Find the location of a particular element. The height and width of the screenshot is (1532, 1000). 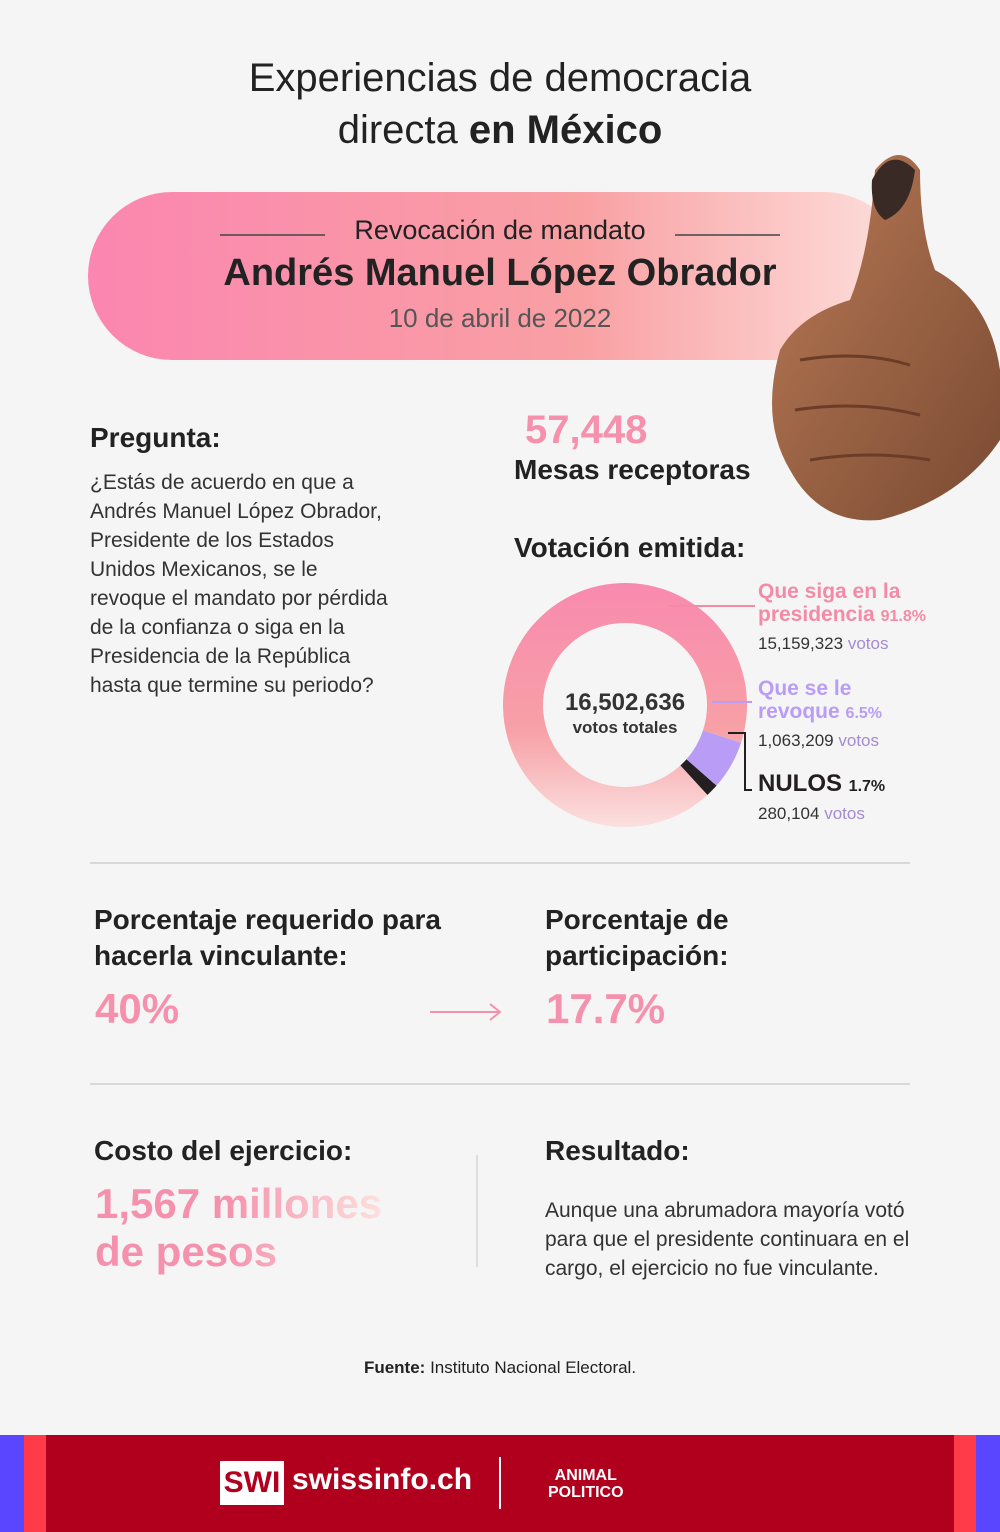

cost-value: 1,567 millones de pesos is located at coordinates (238, 1228).